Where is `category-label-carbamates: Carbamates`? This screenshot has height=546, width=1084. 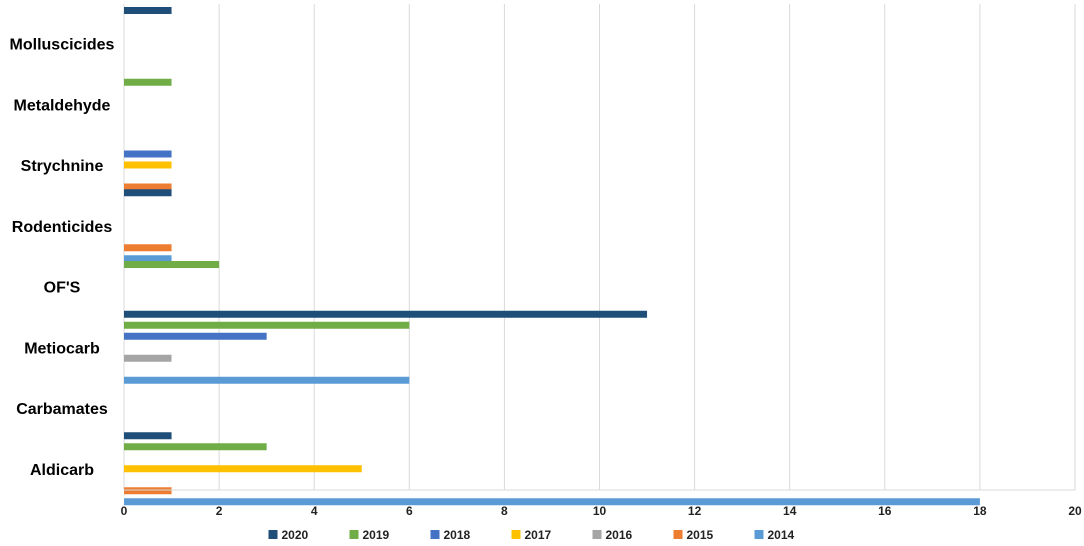
category-label-carbamates: Carbamates is located at coordinates (62, 409).